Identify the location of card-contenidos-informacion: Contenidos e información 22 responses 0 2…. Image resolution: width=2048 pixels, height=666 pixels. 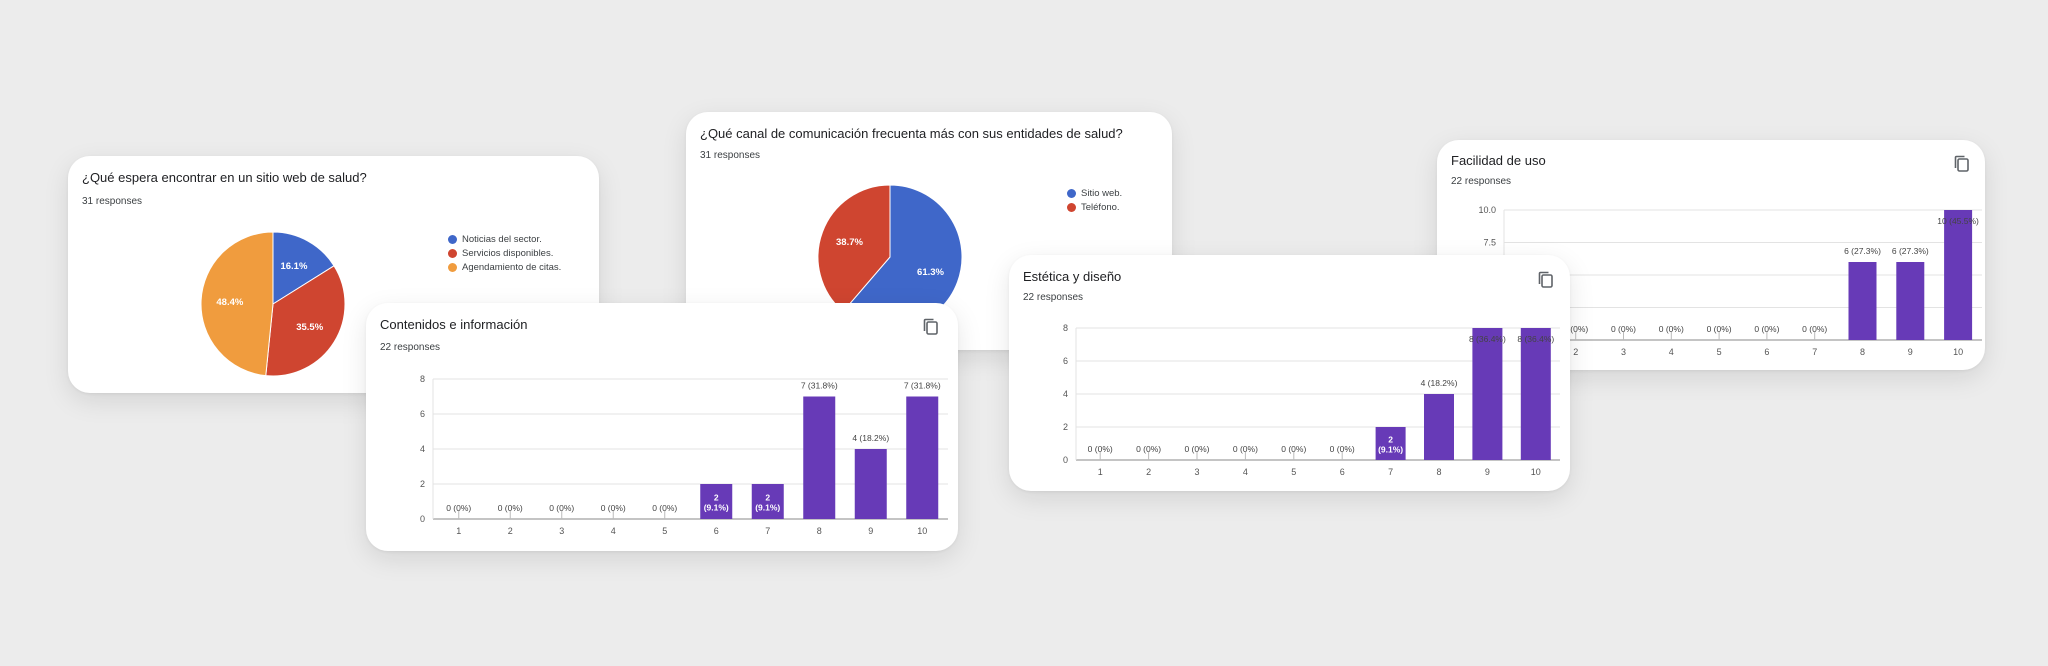
(662, 427).